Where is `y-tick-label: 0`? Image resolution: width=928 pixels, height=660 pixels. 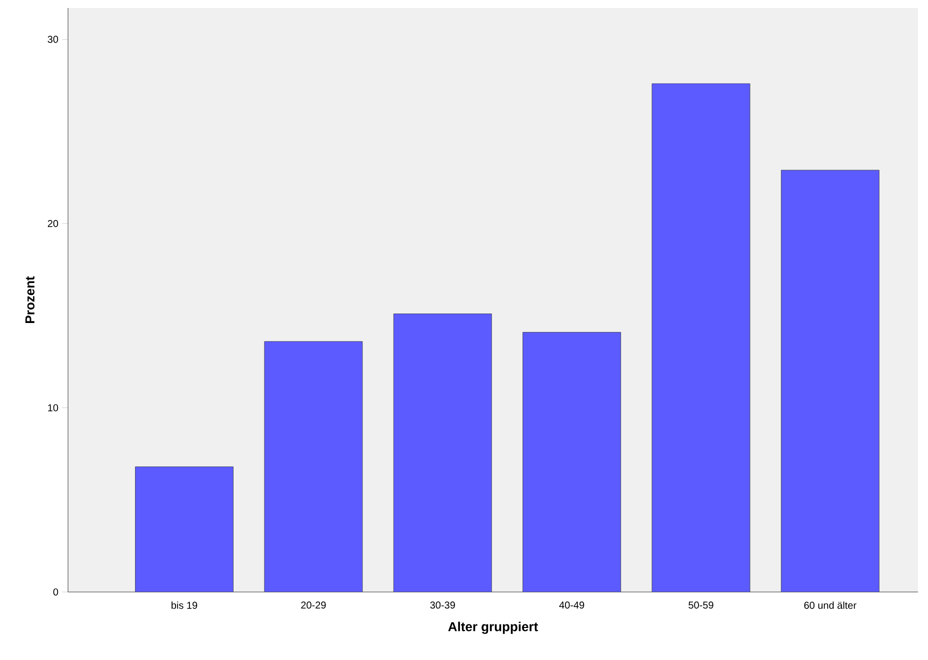
y-tick-label: 0 is located at coordinates (55, 592).